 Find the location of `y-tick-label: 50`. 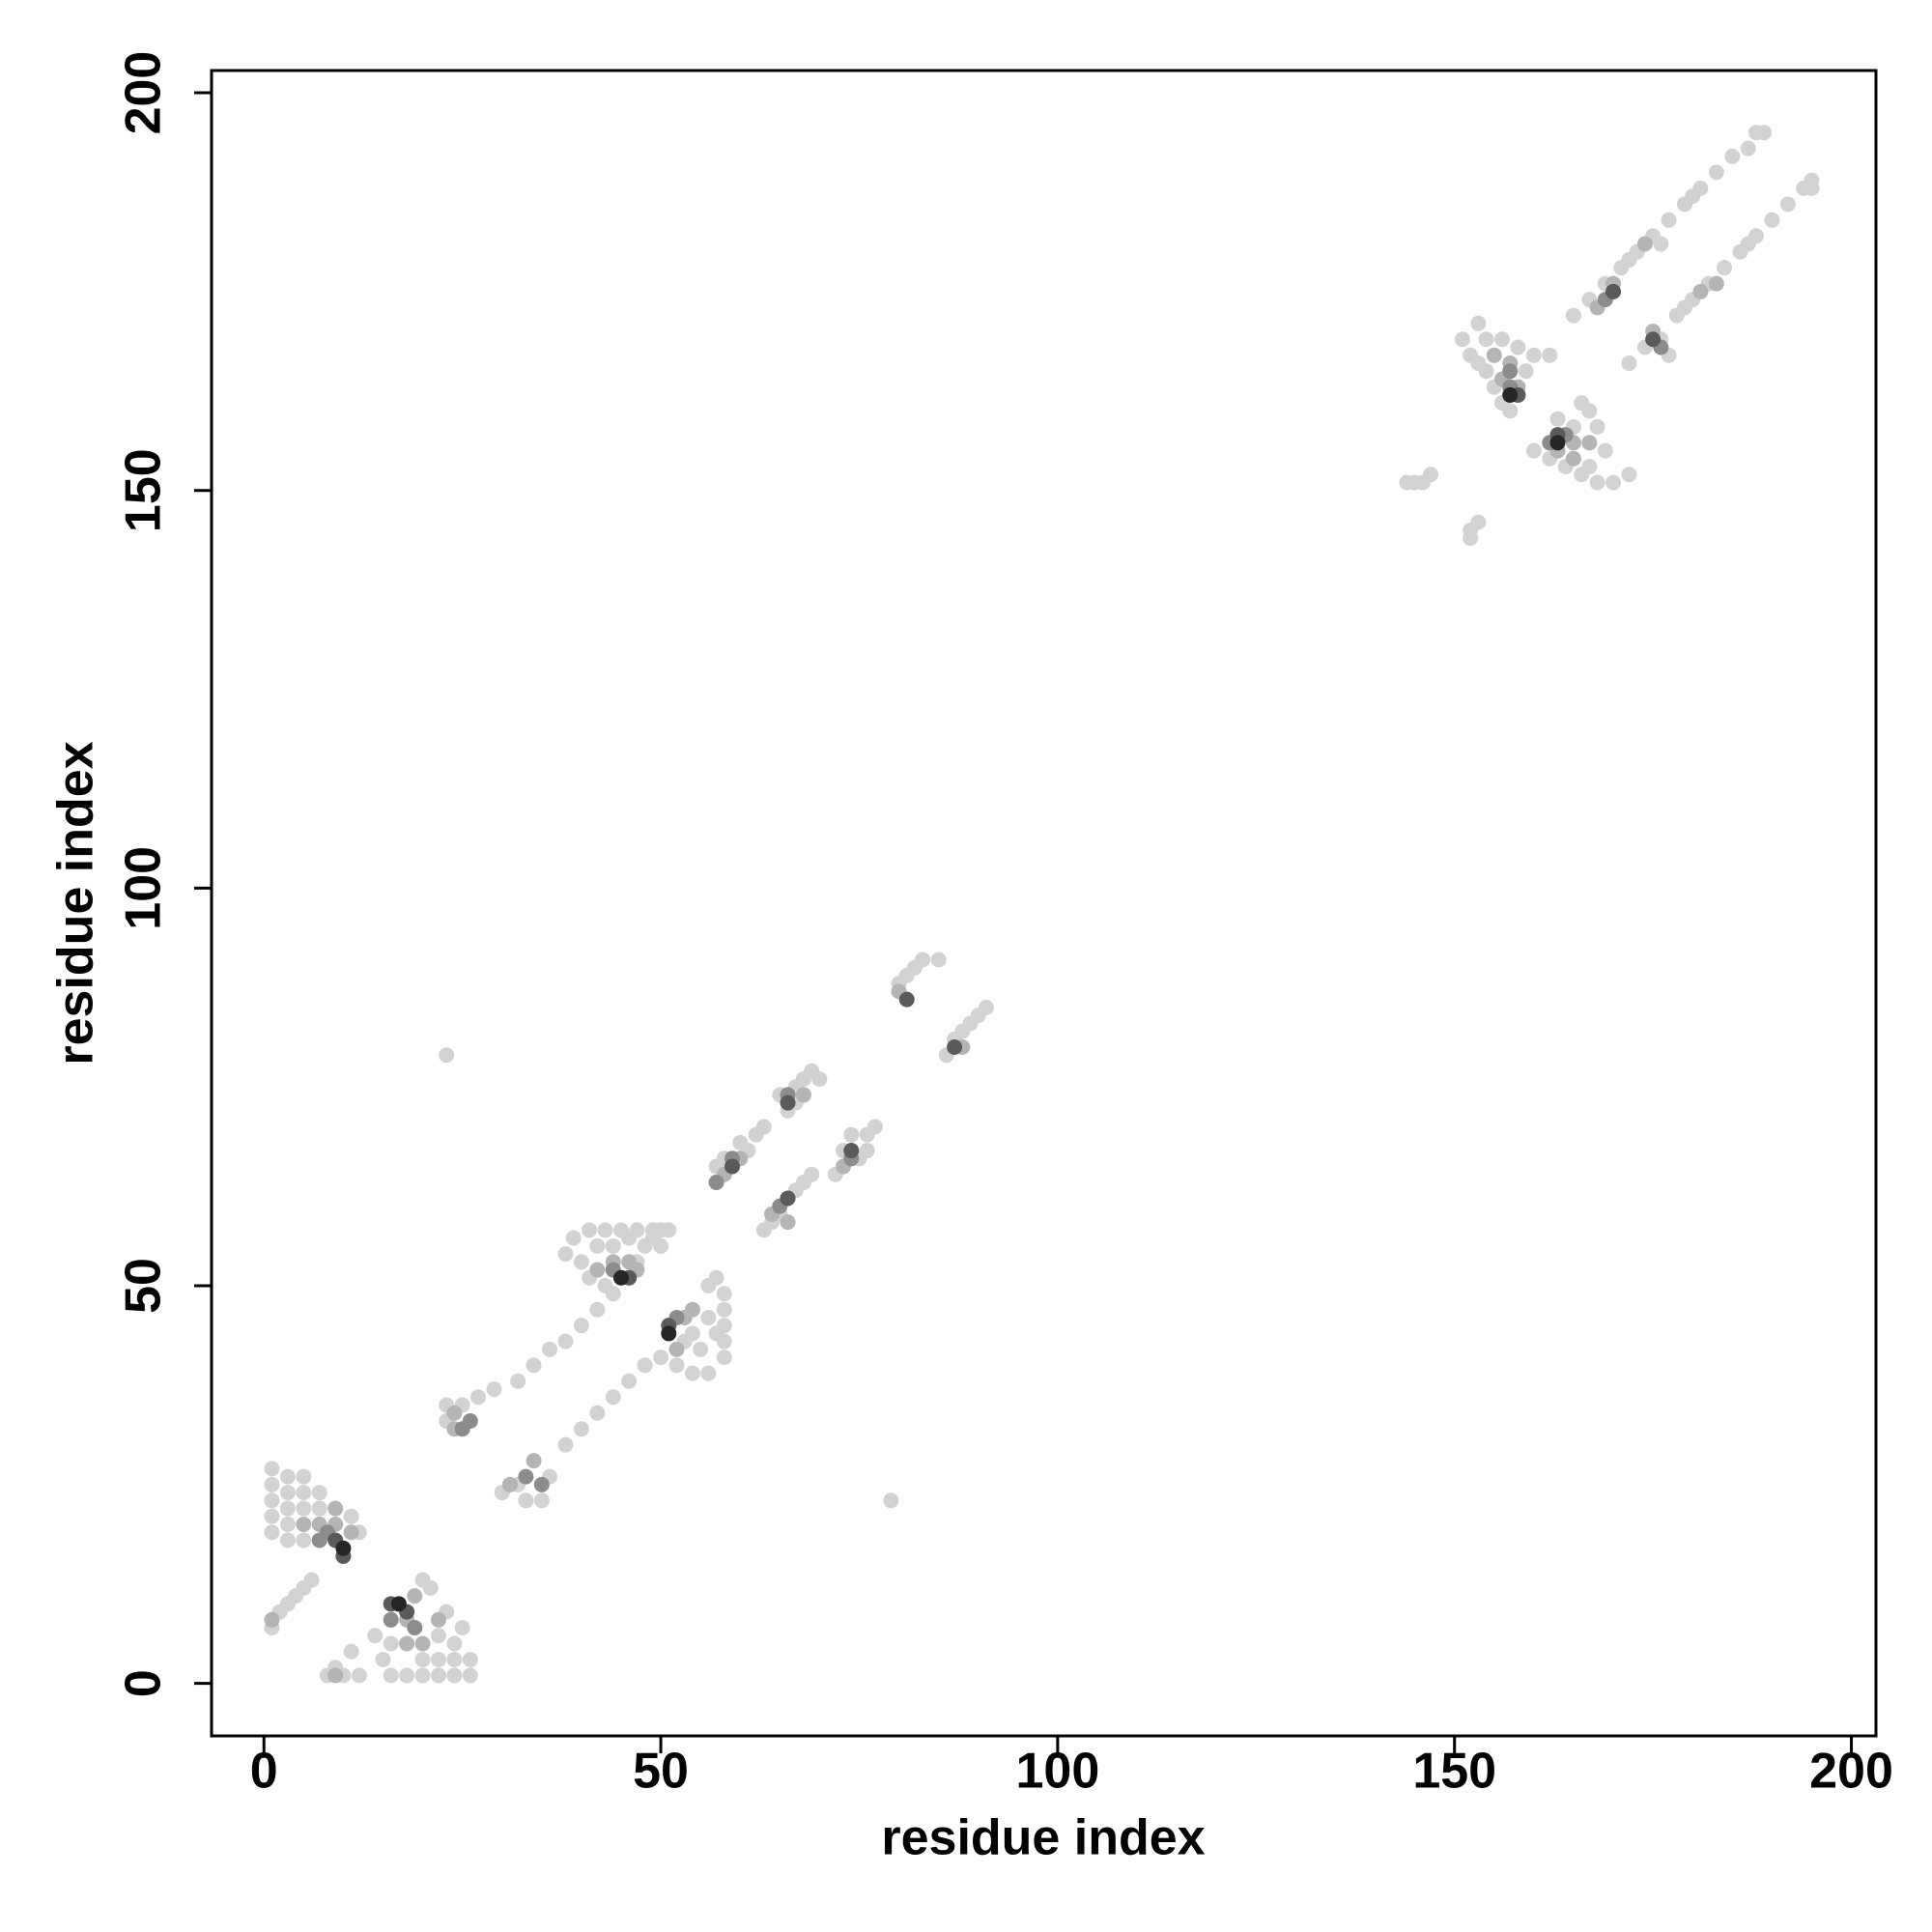

y-tick-label: 50 is located at coordinates (144, 1286).